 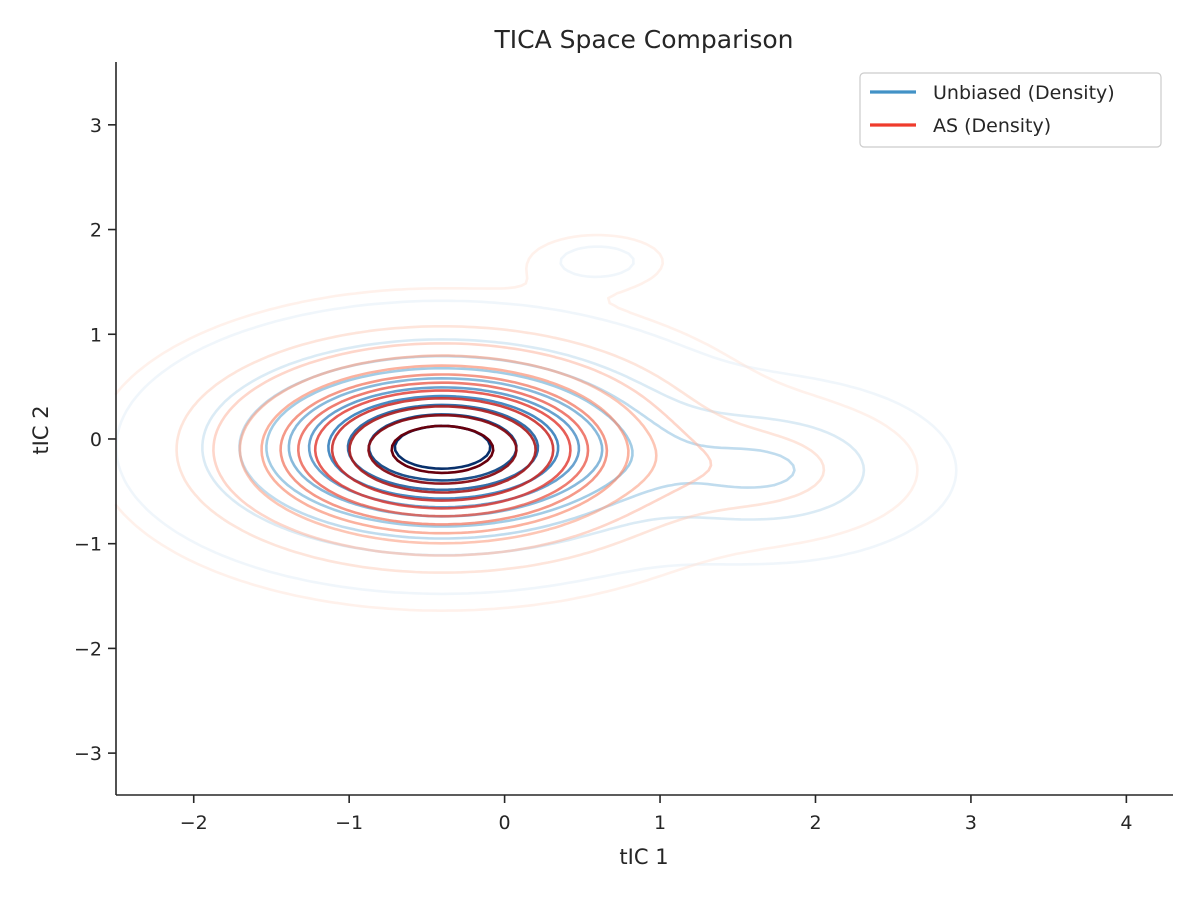 I want to click on y-tick-label: −2, so click(x=88, y=649).